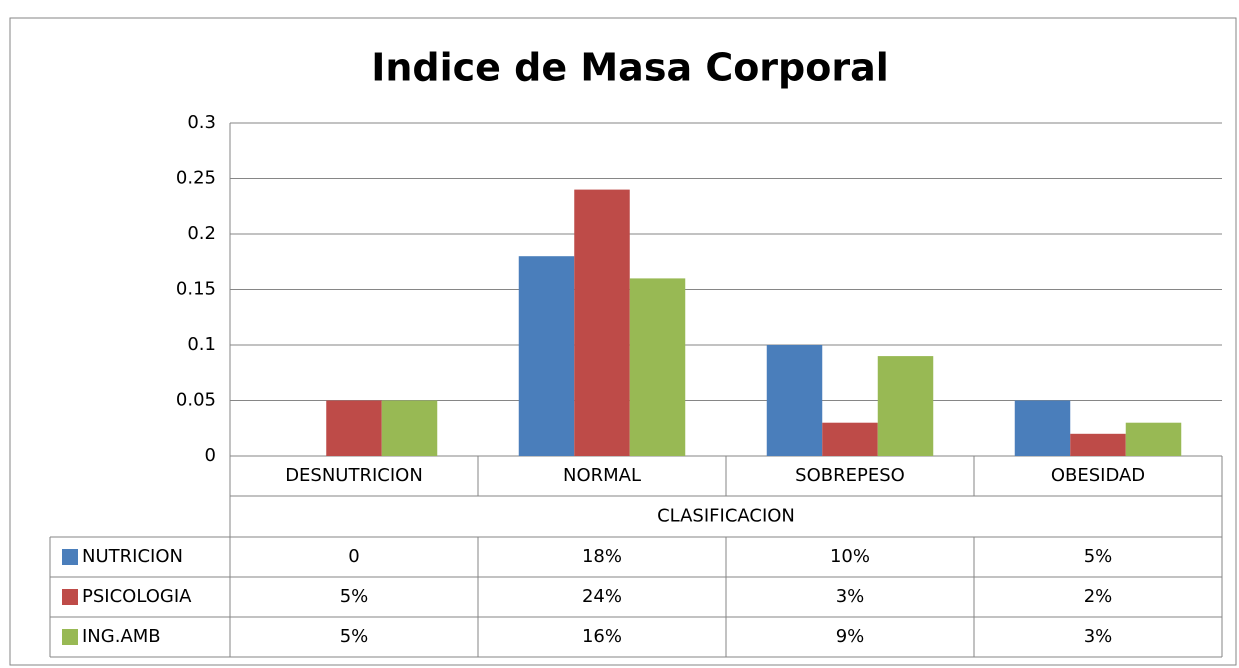  What do you see at coordinates (196, 289) in the screenshot?
I see `y-tick-label: 0.15` at bounding box center [196, 289].